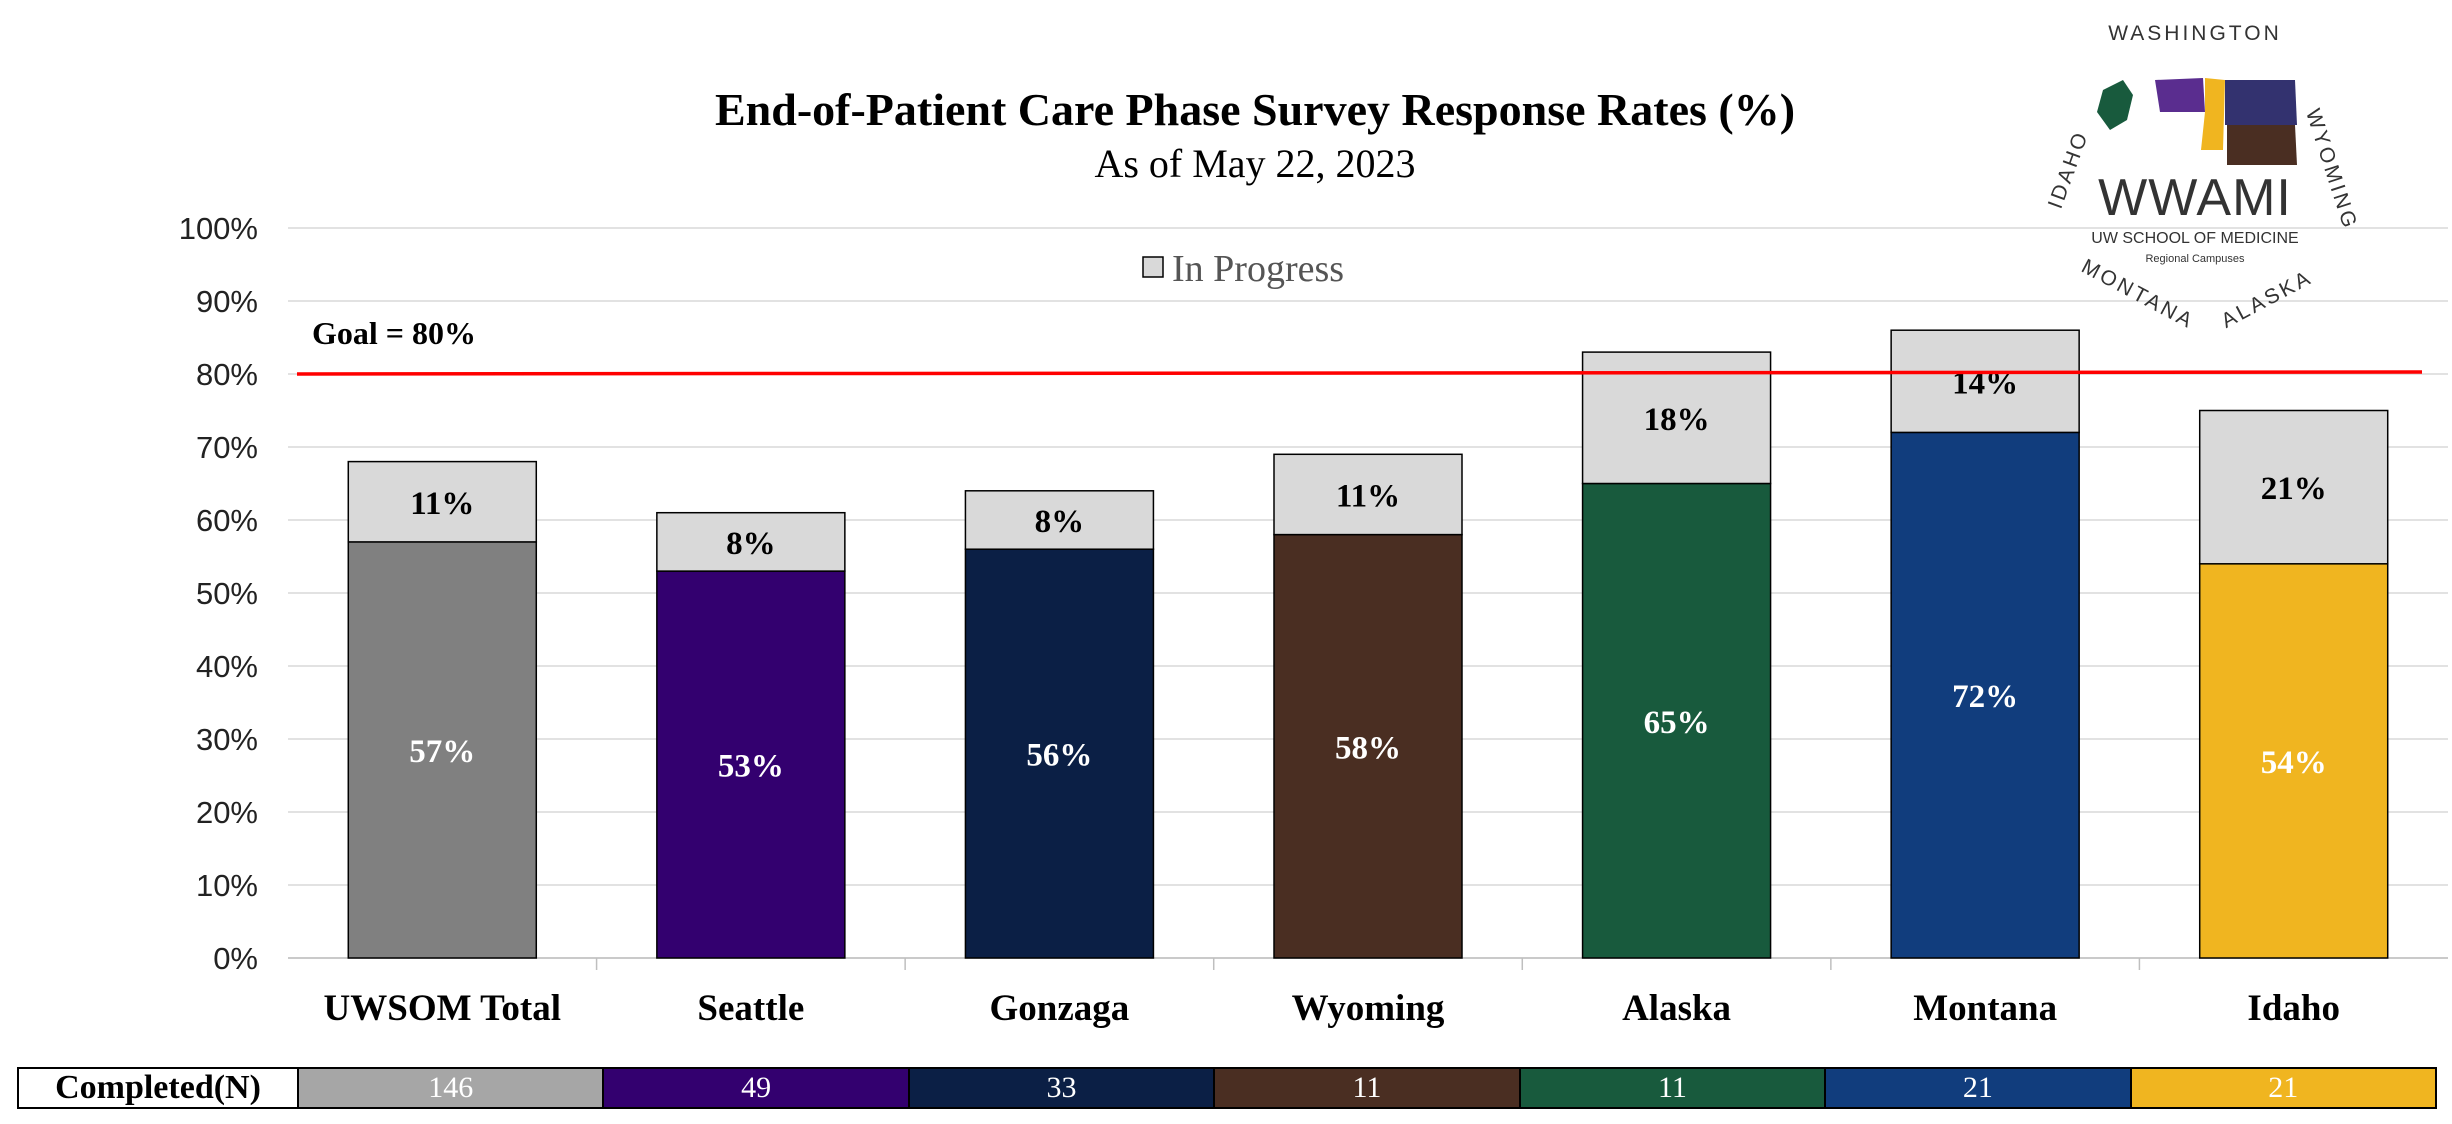 This screenshot has width=2452, height=1124. I want to click on y-tick-label: 60%, so click(227, 520).